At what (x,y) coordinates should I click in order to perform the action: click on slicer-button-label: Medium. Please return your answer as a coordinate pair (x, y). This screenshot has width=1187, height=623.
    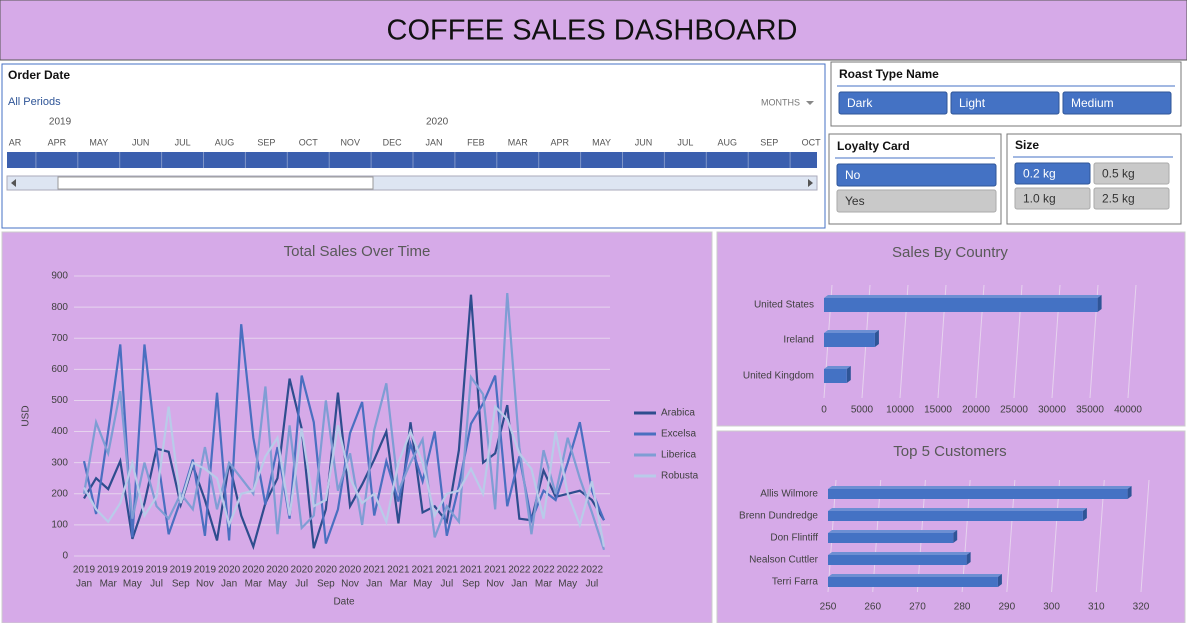
    Looking at the image, I should click on (1092, 103).